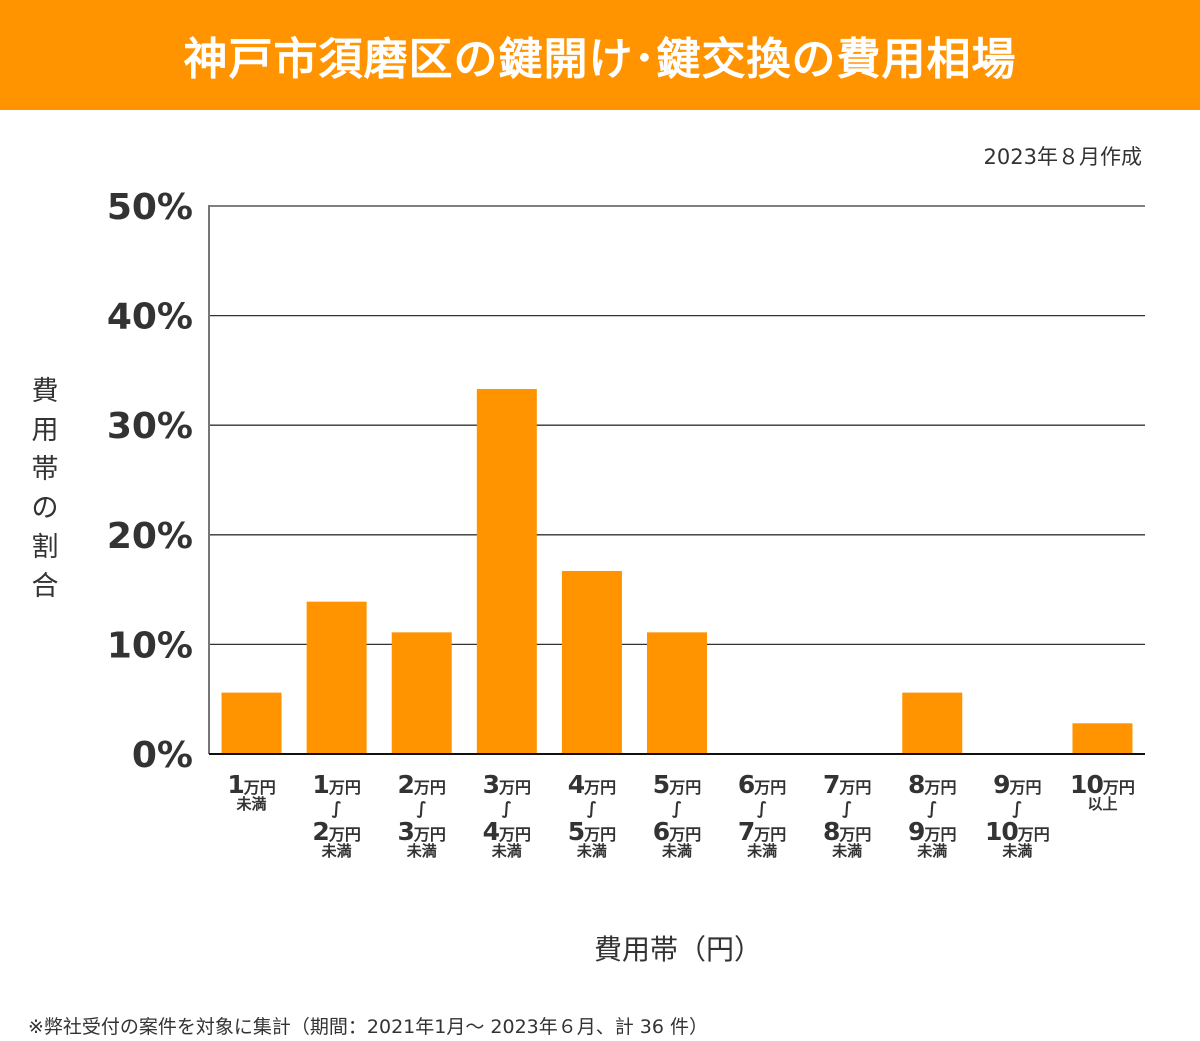 The image size is (1200, 1041). What do you see at coordinates (677, 949) in the screenshot?
I see `x-axis-label: 費用帯（円）` at bounding box center [677, 949].